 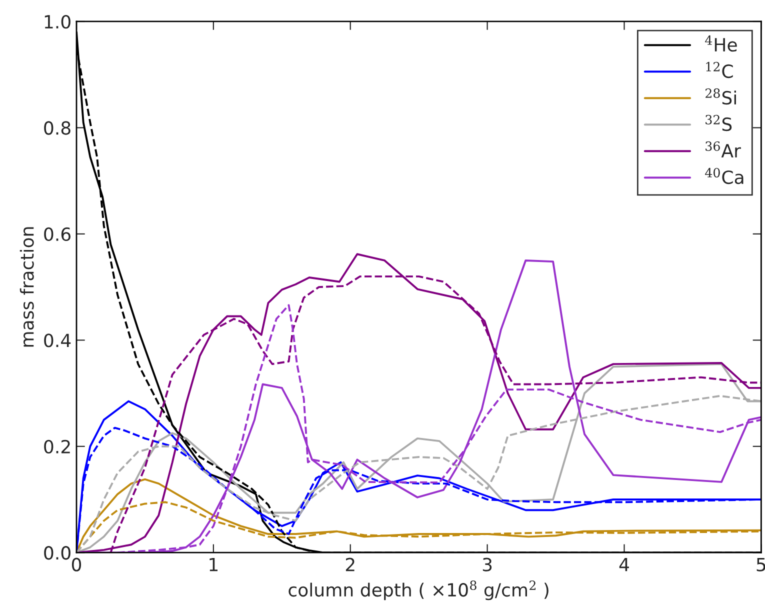 What do you see at coordinates (57, 553) in the screenshot?
I see `y-tick-label: 0.0` at bounding box center [57, 553].